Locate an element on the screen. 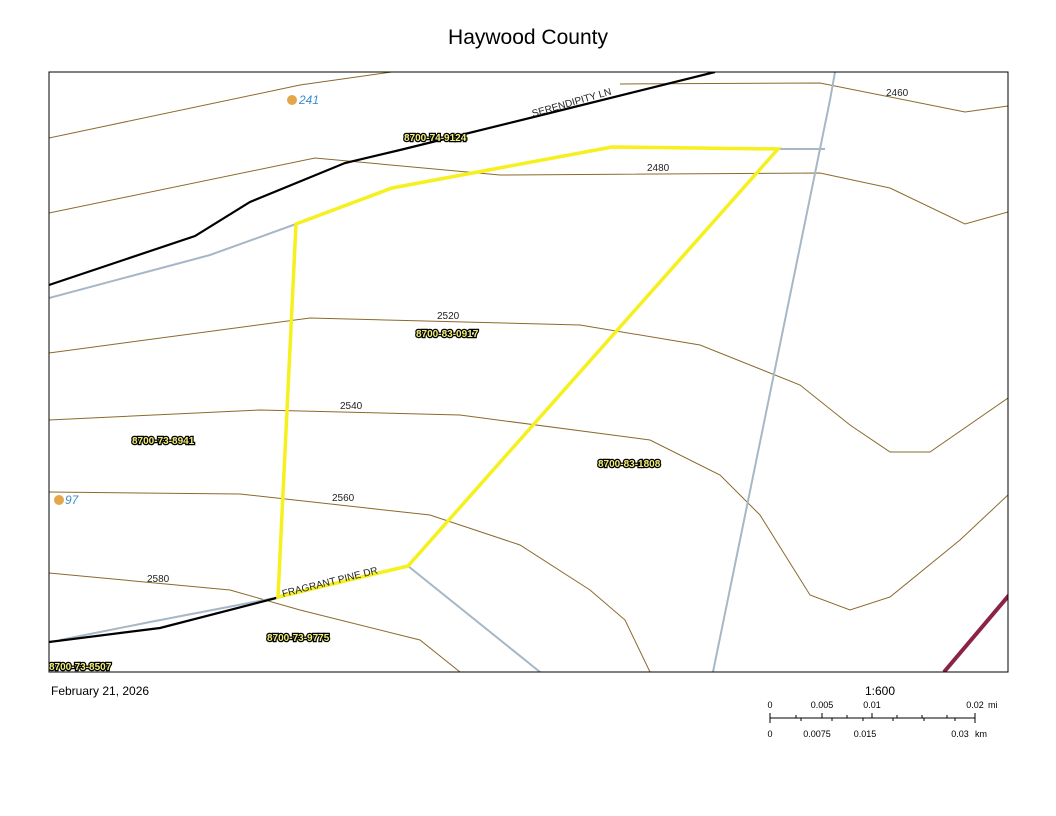 This screenshot has width=1056, height=816. scale-label: 0.01 is located at coordinates (872, 705).